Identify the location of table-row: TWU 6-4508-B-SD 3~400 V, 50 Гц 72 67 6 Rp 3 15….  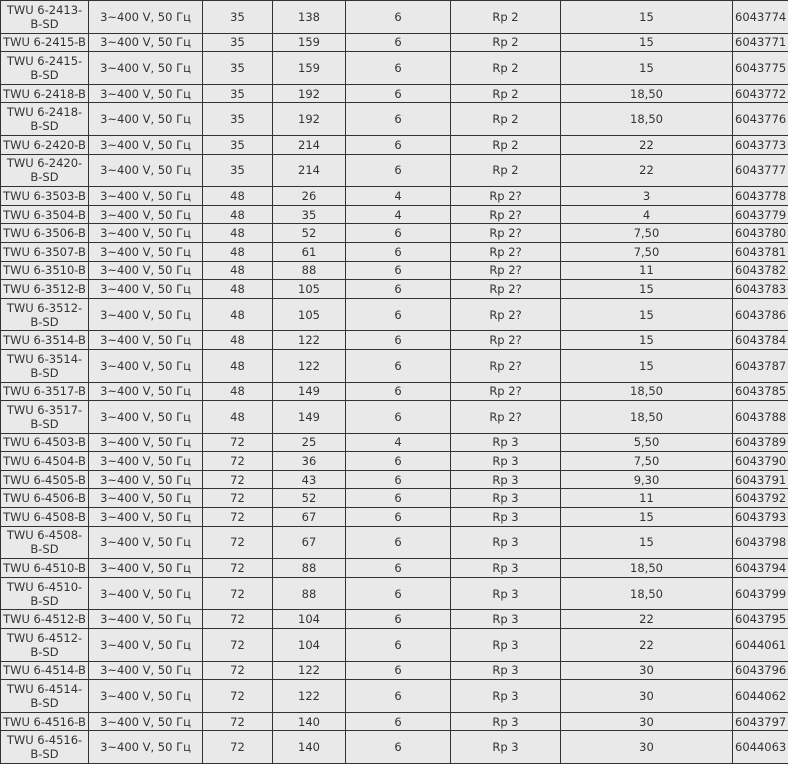
(394, 542).